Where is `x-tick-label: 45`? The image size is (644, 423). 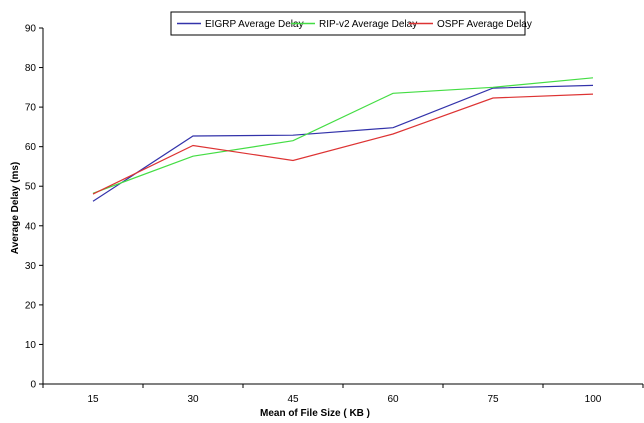 x-tick-label: 45 is located at coordinates (293, 399).